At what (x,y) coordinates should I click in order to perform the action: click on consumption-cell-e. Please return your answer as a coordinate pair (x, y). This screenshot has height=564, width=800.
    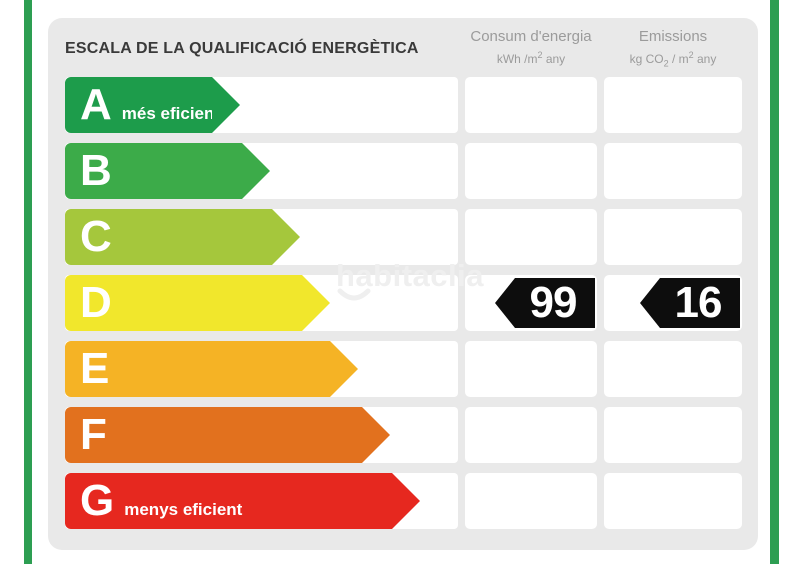
    Looking at the image, I should click on (531, 369).